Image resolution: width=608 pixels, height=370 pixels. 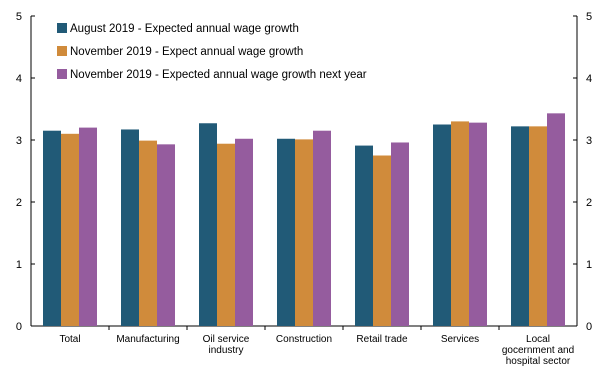 I want to click on x-tick-label: Services, so click(x=460, y=339).